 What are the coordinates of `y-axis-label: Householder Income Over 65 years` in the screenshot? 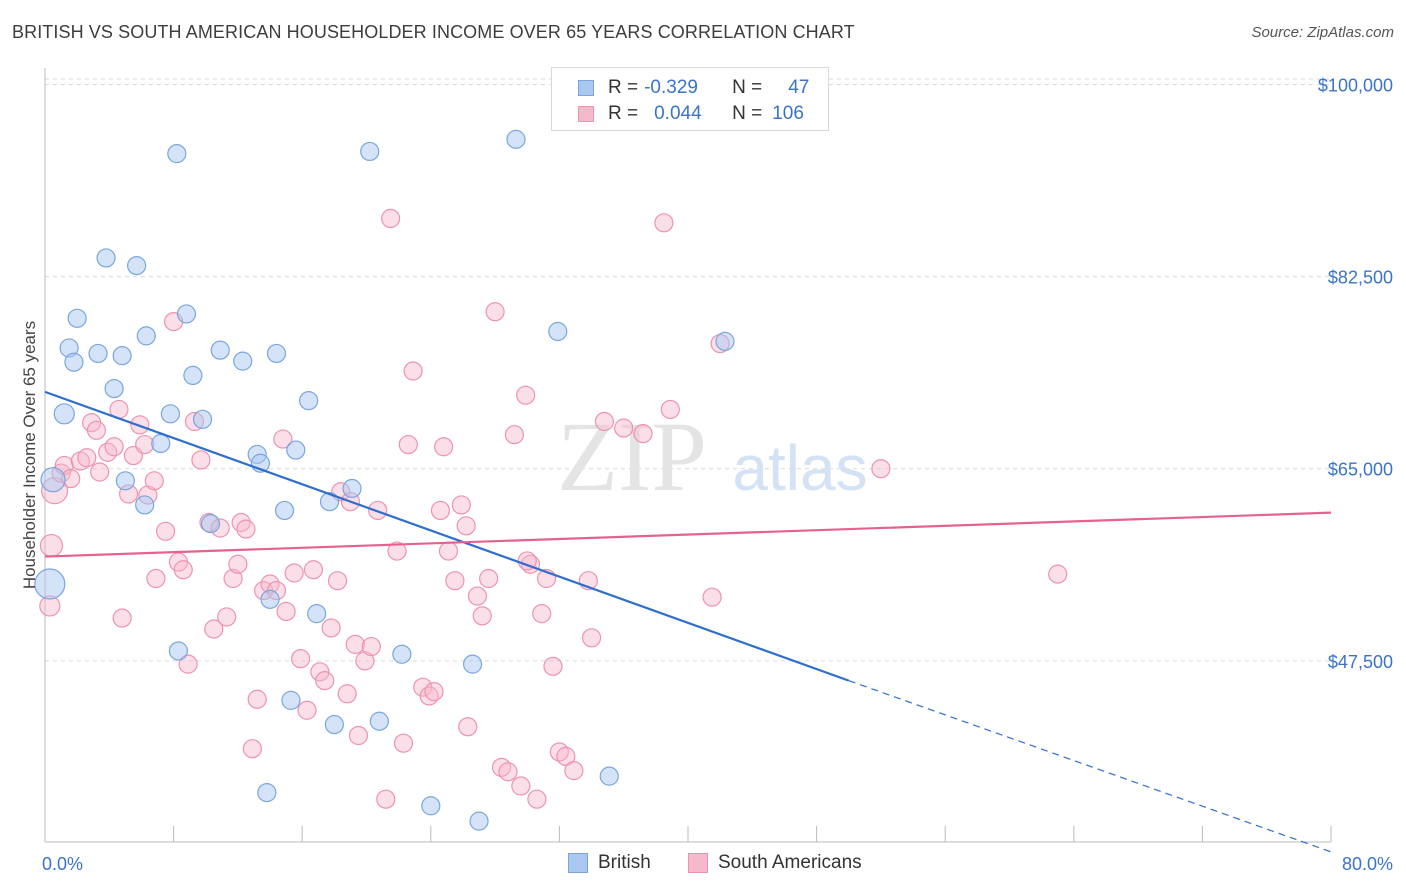 It's located at (29, 455).